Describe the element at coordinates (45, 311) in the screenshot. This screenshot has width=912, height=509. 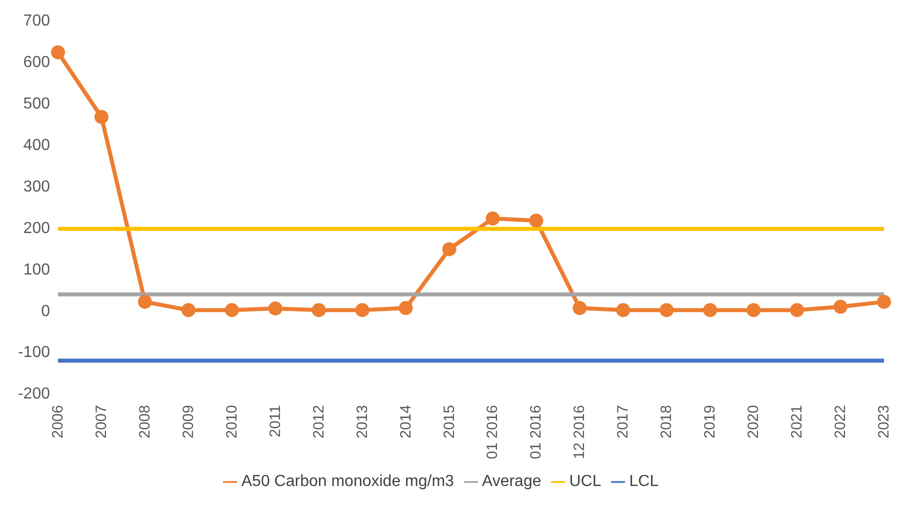
I see `y-tick-label: 0` at that location.